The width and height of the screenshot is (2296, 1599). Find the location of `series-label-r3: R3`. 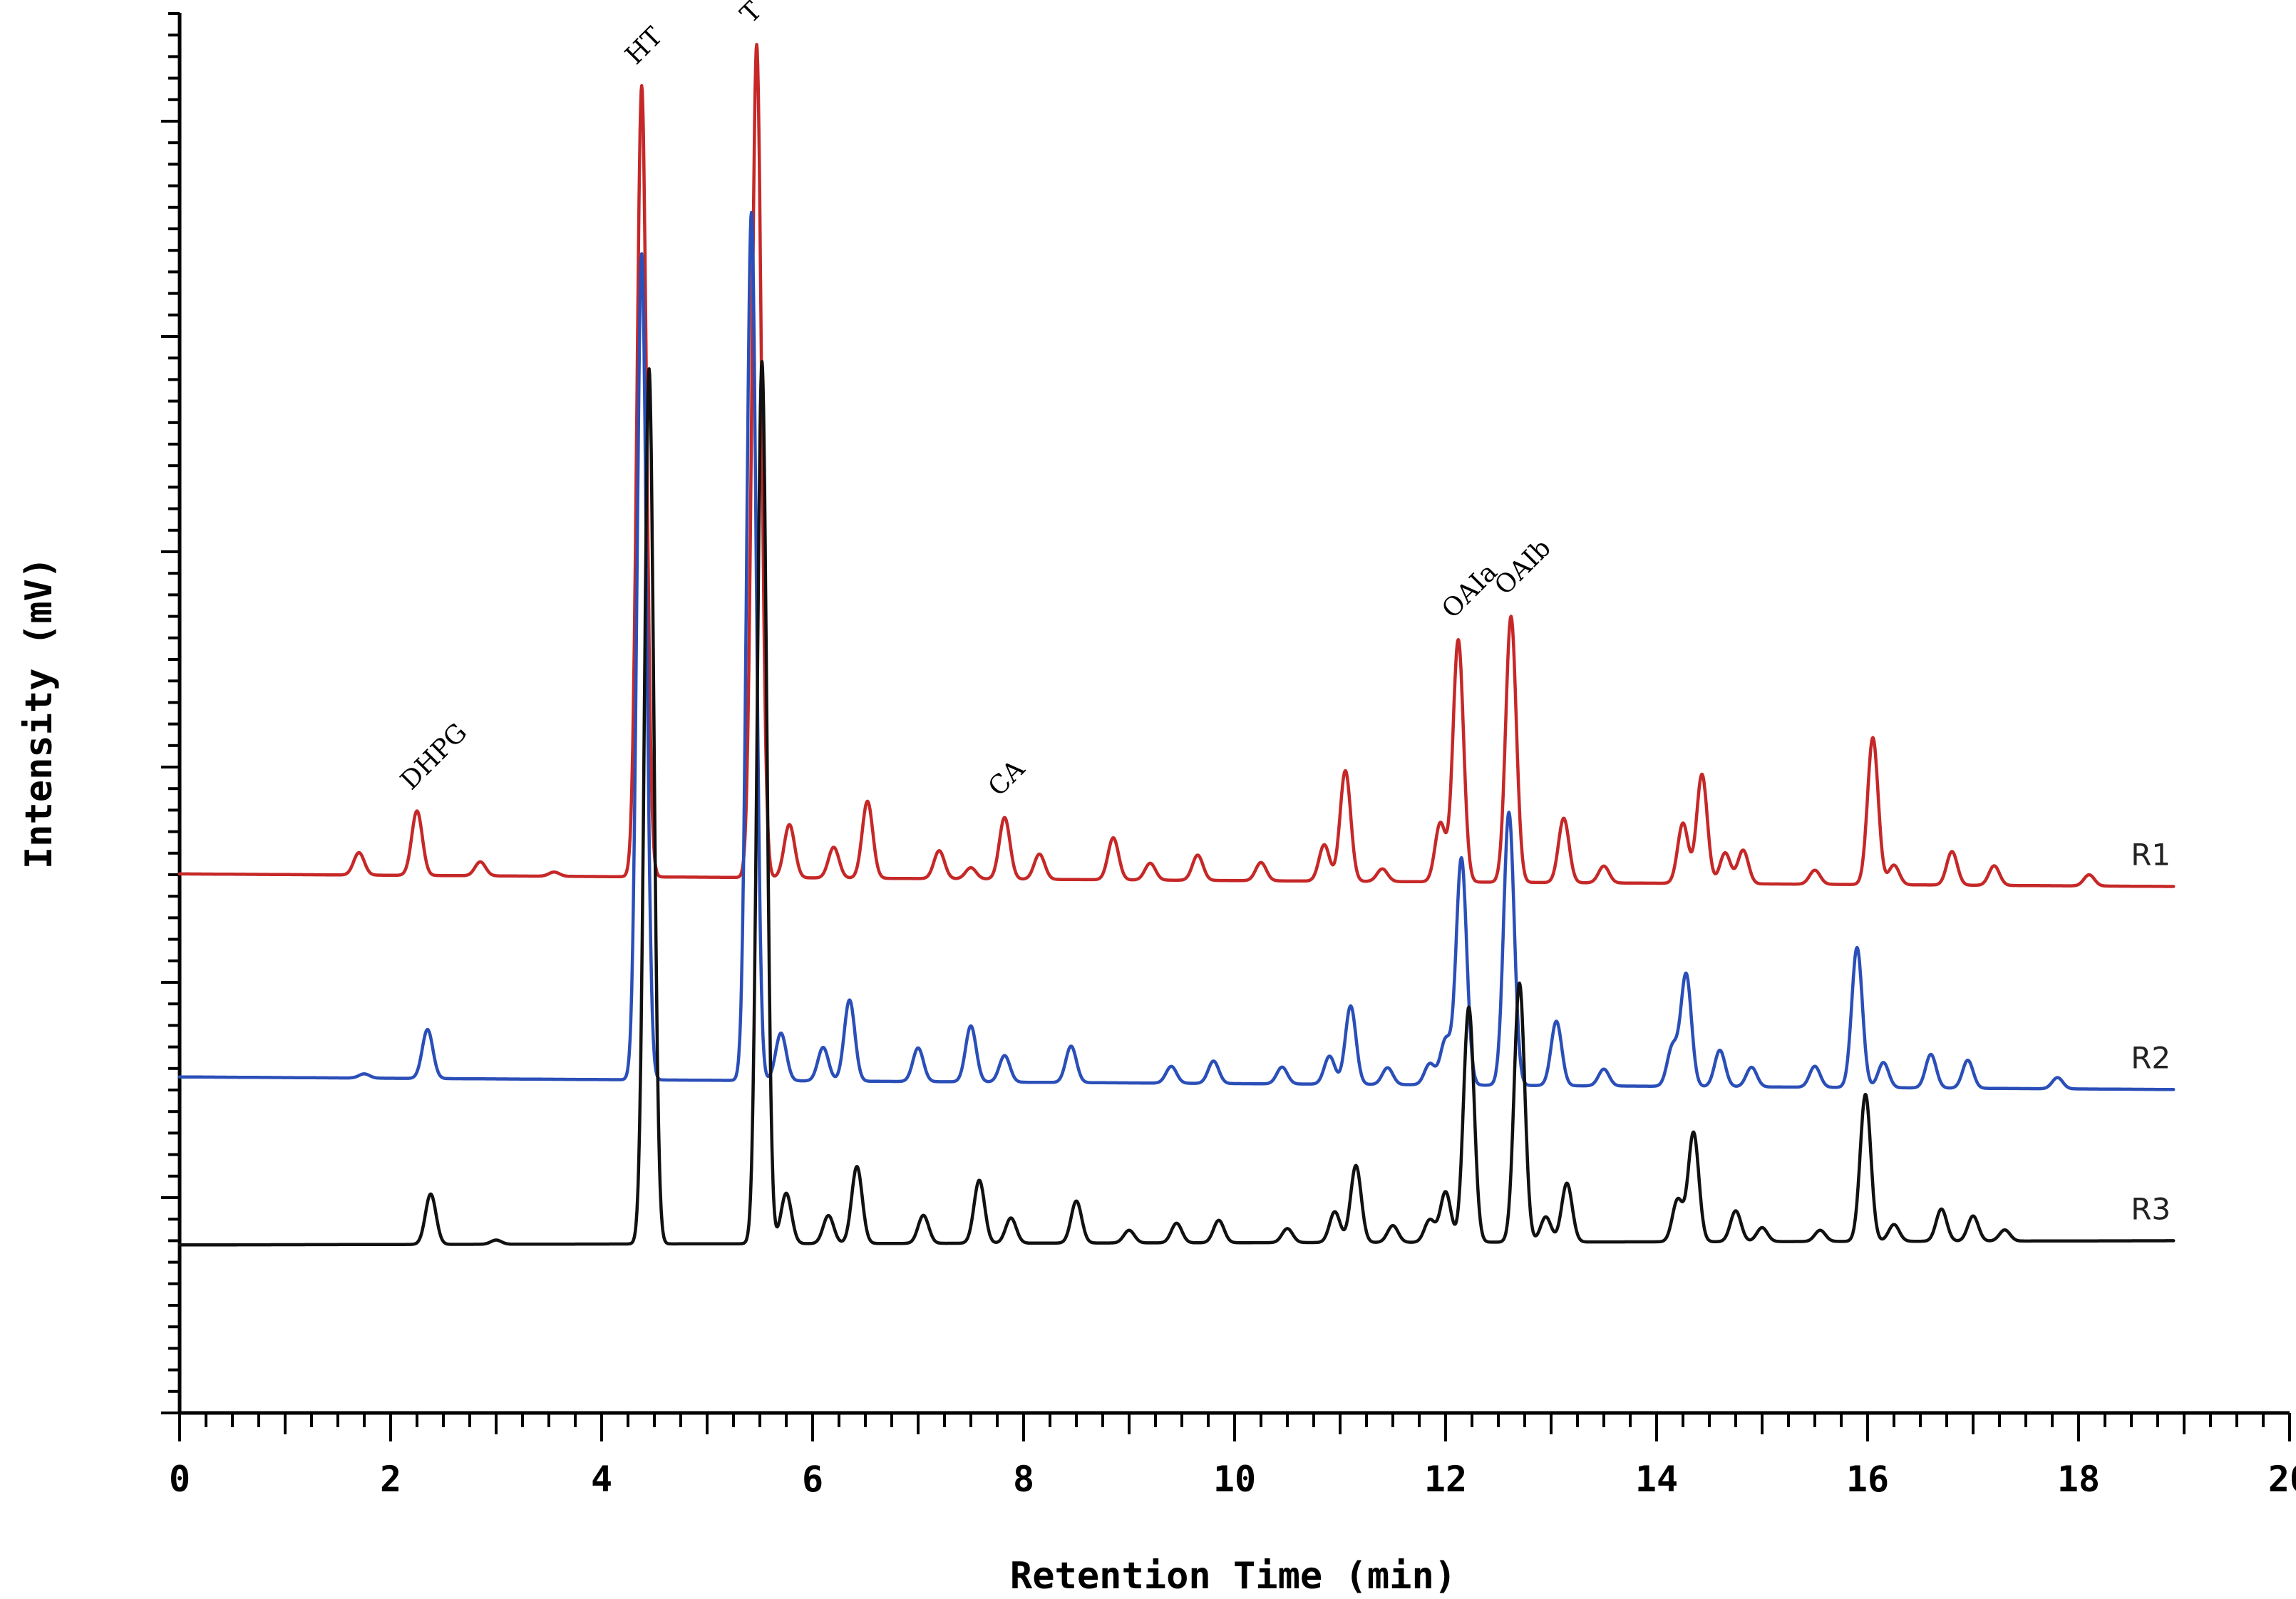

series-label-r3: R3 is located at coordinates (2151, 1209).